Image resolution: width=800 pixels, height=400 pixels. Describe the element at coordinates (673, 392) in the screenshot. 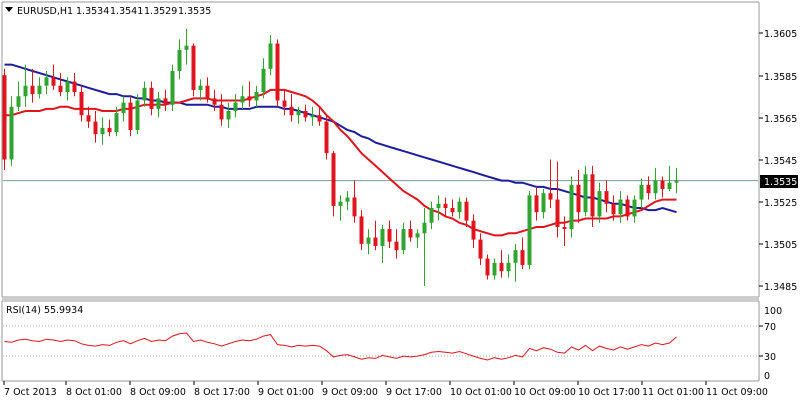

I see `time-label: 11 Oct 01:00` at that location.